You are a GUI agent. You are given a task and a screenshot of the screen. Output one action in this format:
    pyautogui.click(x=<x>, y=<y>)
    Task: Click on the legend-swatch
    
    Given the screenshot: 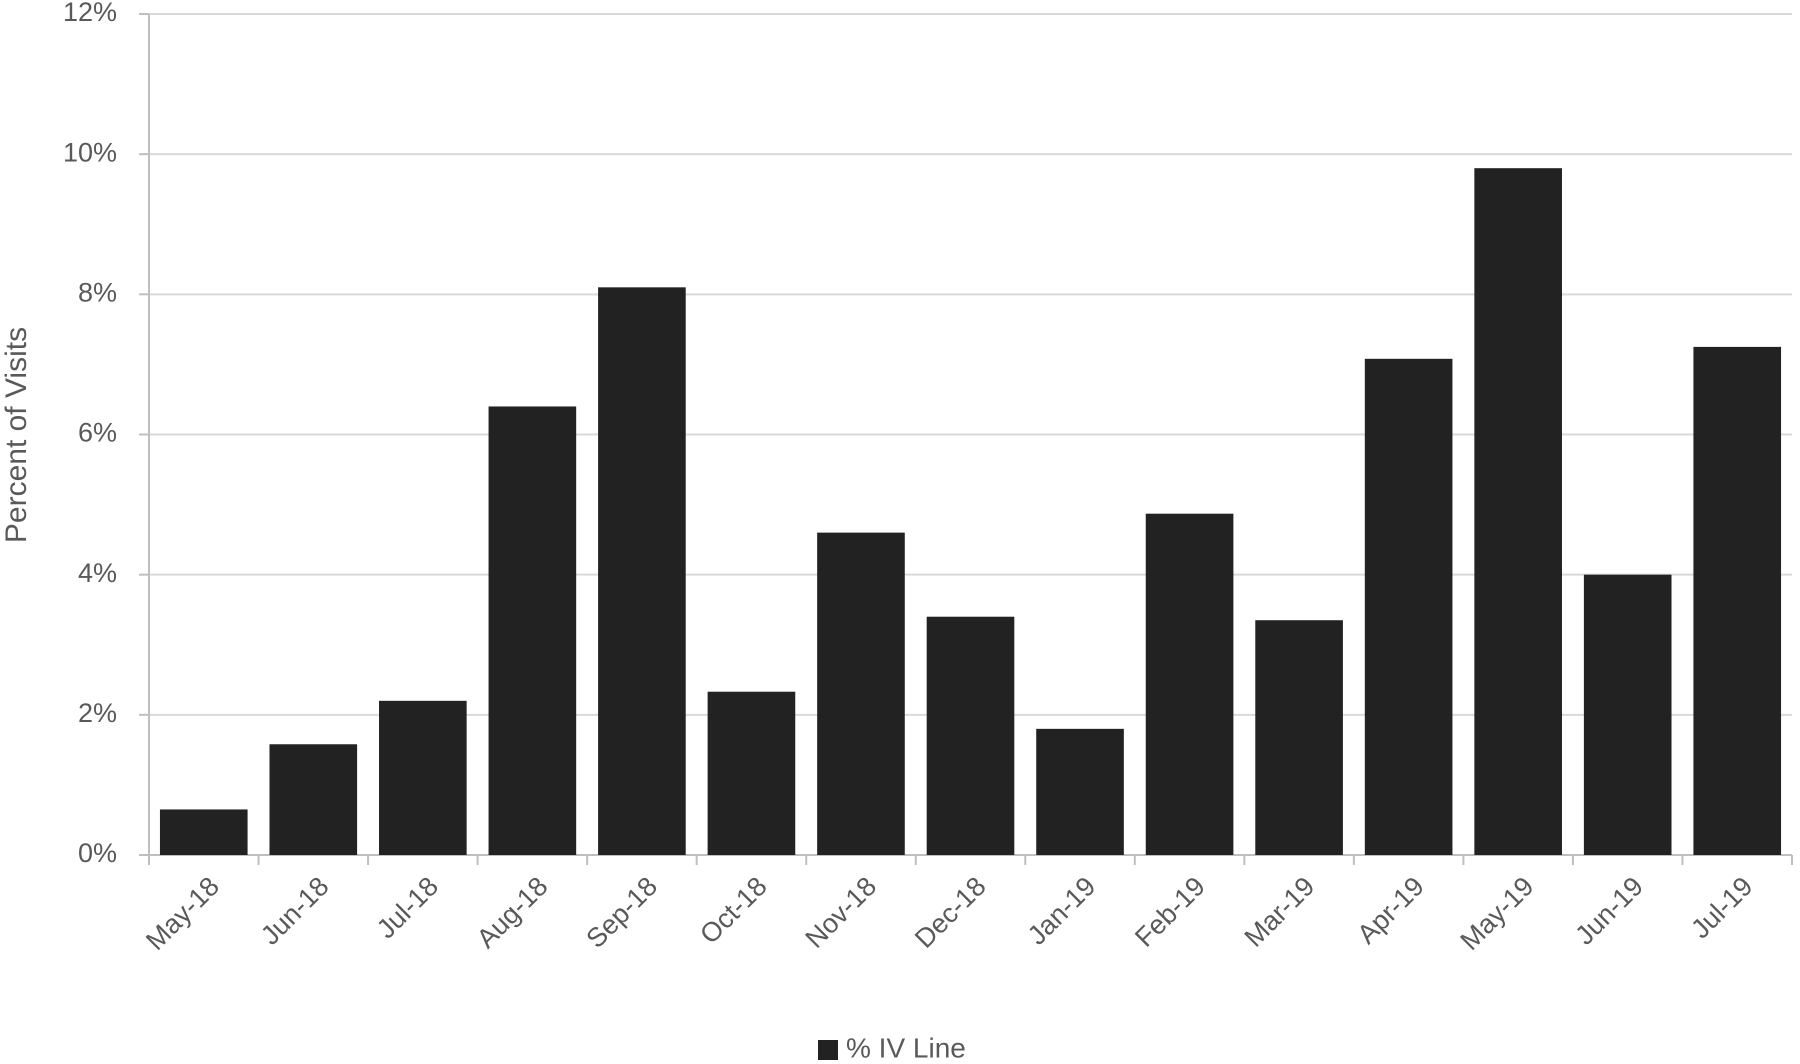 What is the action you would take?
    pyautogui.click(x=828, y=1050)
    